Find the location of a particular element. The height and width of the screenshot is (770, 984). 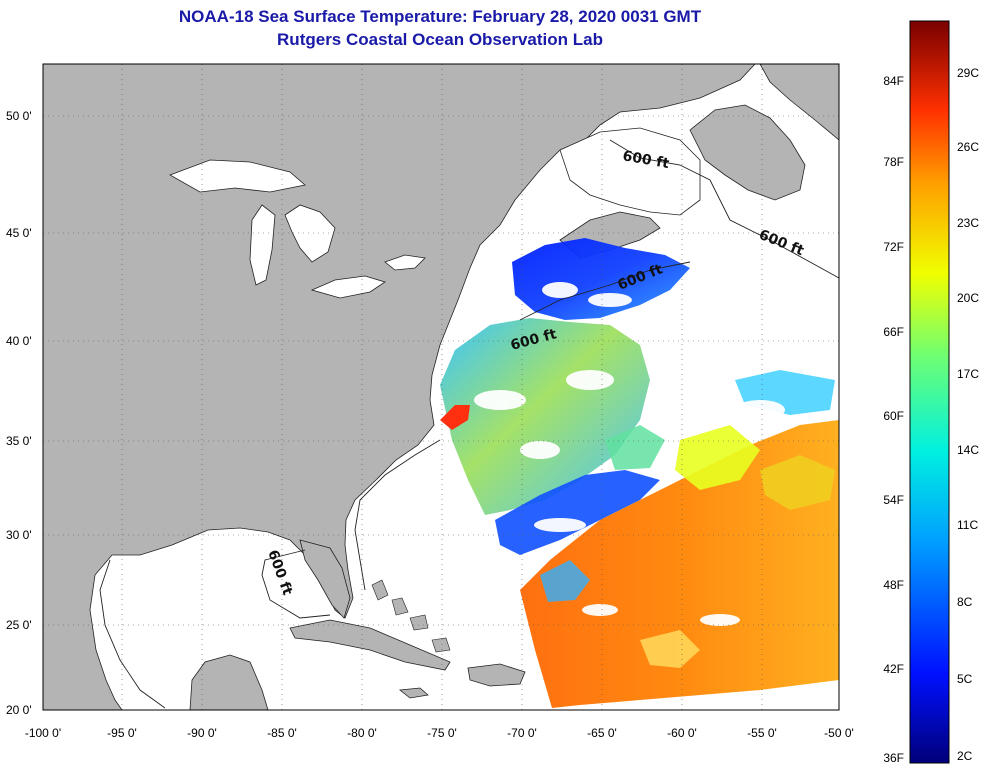

lon-label: -55 0' is located at coordinates (762, 733).